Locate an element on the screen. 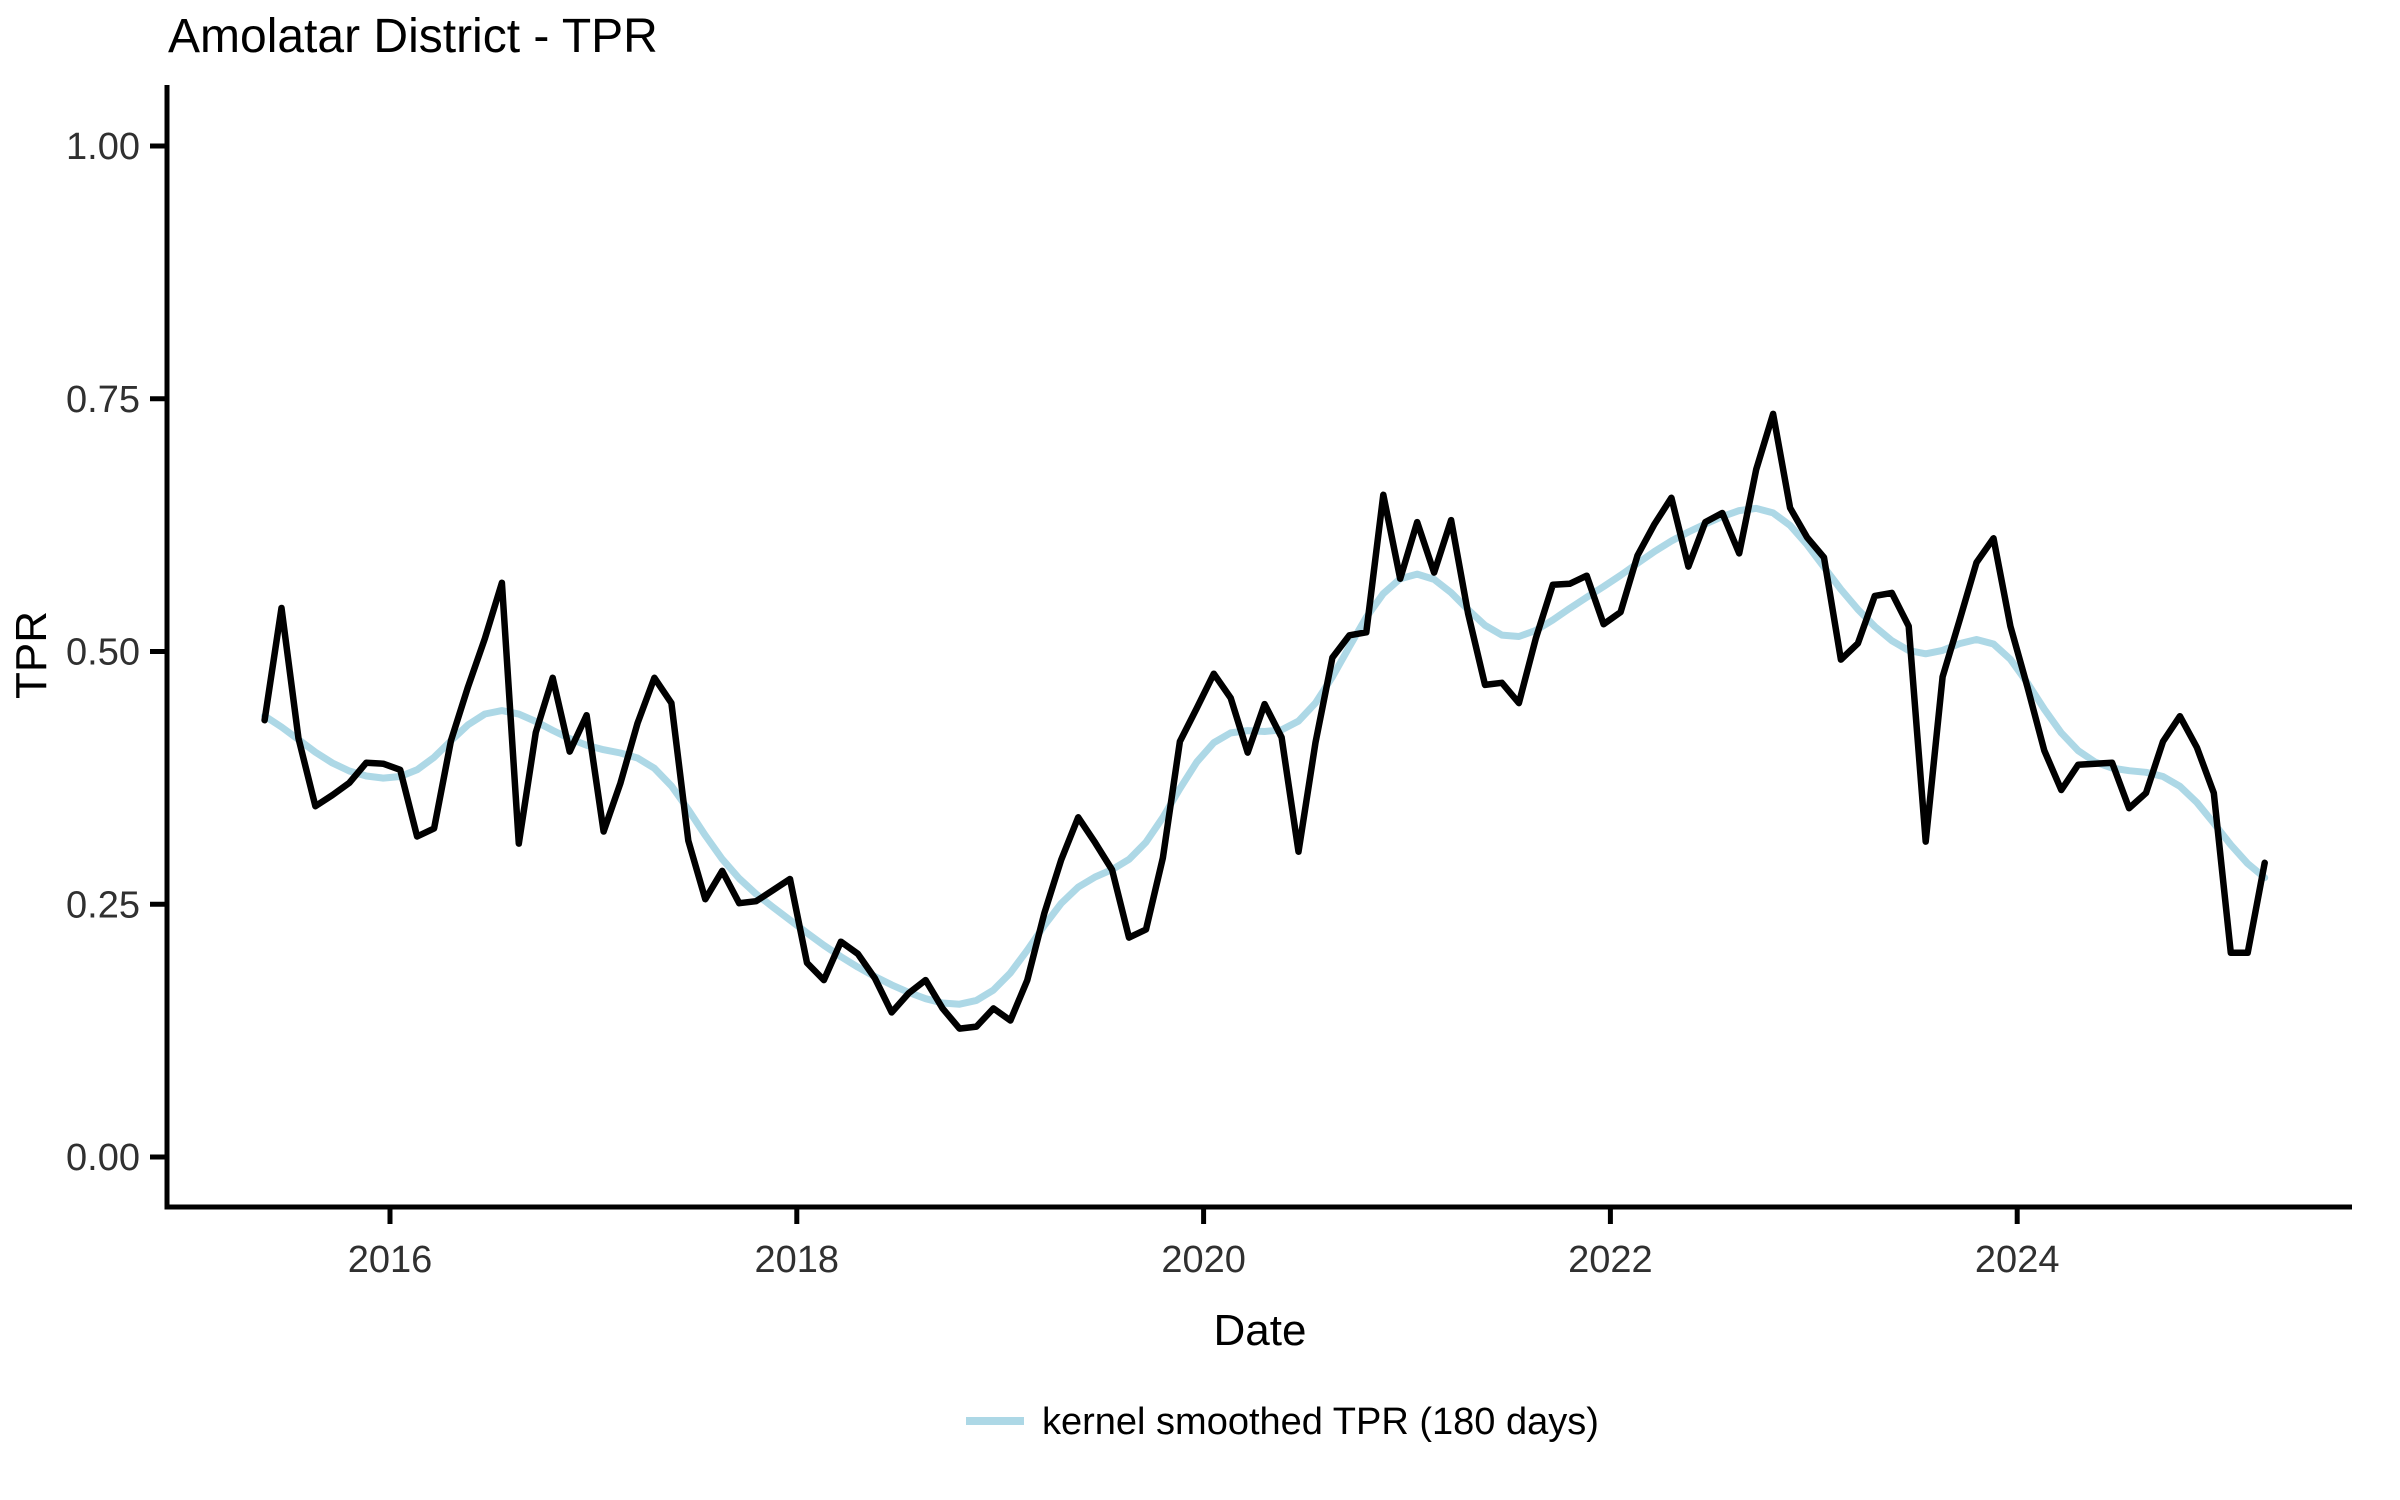 The height and width of the screenshot is (1500, 2400). legend-item-label: kernel smoothed TPR (180 days) is located at coordinates (1320, 1422).